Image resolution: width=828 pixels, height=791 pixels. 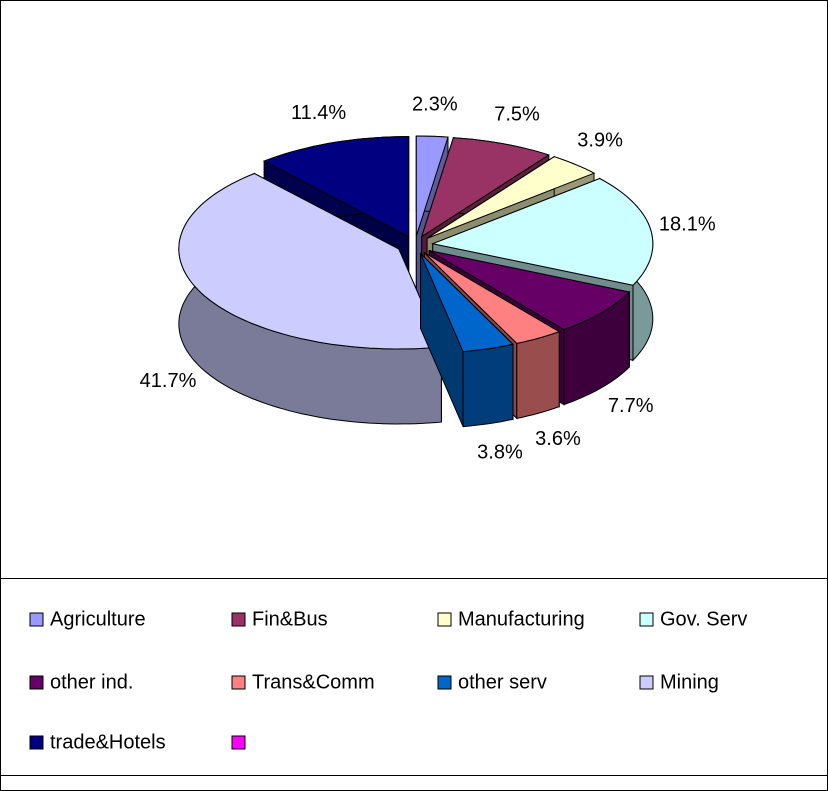 What do you see at coordinates (600, 141) in the screenshot?
I see `data-label: 3.9%` at bounding box center [600, 141].